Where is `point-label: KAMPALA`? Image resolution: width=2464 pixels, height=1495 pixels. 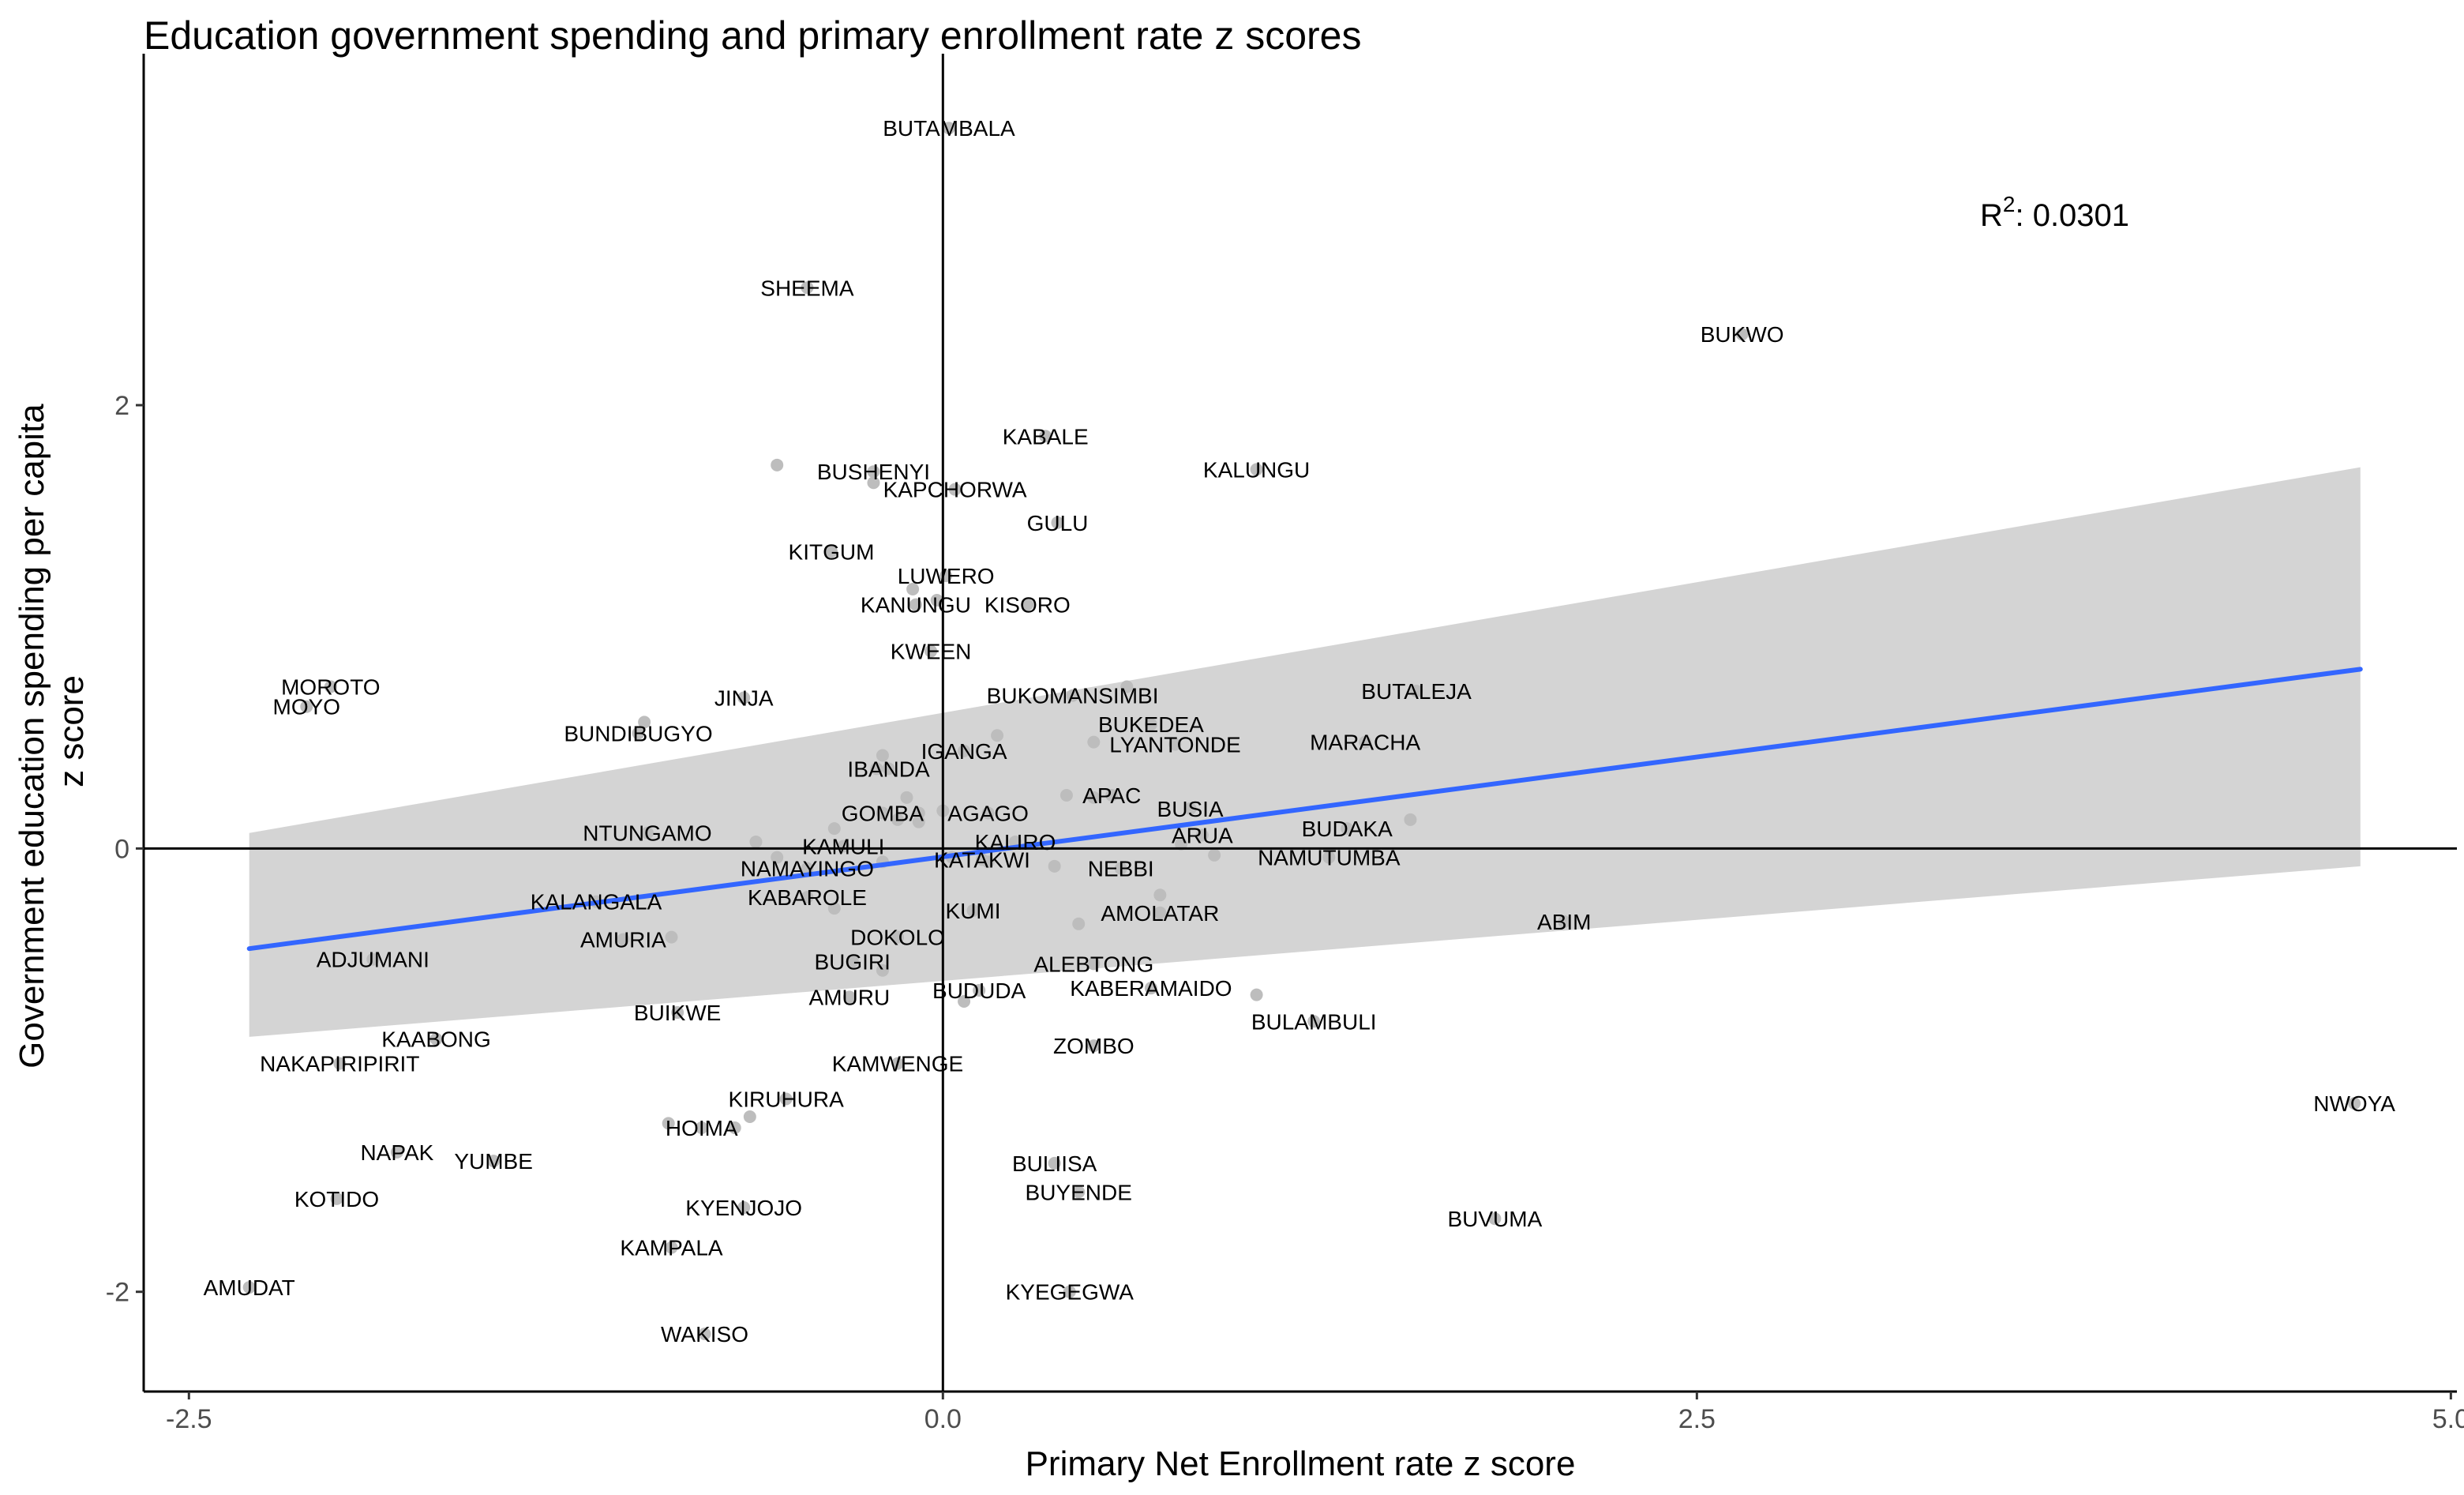 point-label: KAMPALA is located at coordinates (672, 1248).